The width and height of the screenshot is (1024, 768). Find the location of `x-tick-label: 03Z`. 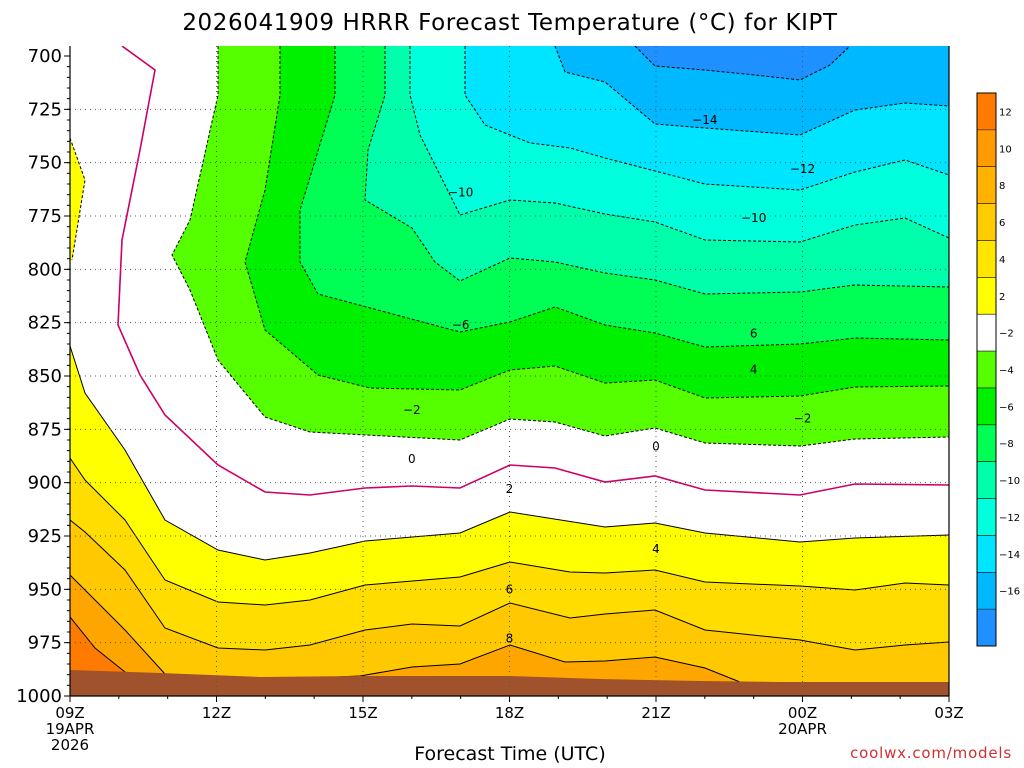

x-tick-label: 03Z is located at coordinates (948, 713).